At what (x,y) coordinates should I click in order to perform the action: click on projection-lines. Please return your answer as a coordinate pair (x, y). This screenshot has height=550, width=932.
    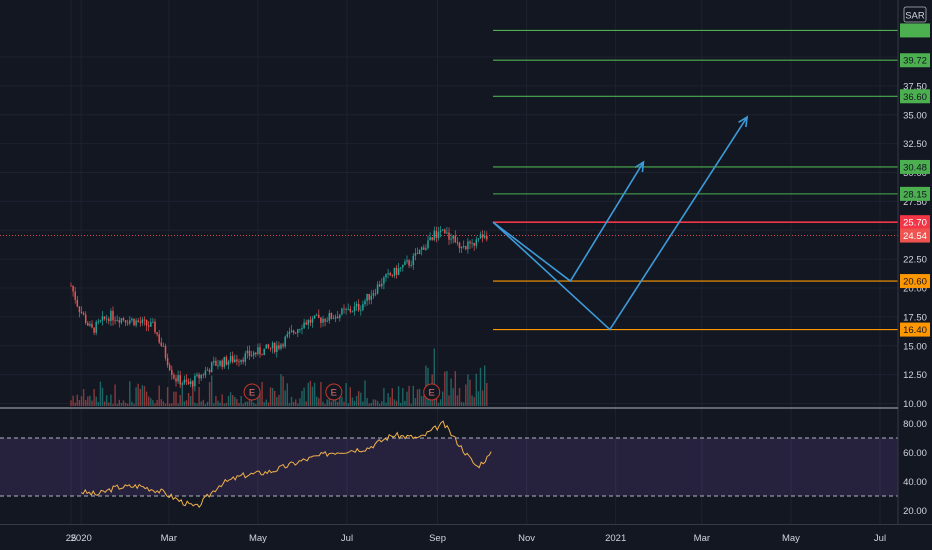
    Looking at the image, I should click on (620, 223).